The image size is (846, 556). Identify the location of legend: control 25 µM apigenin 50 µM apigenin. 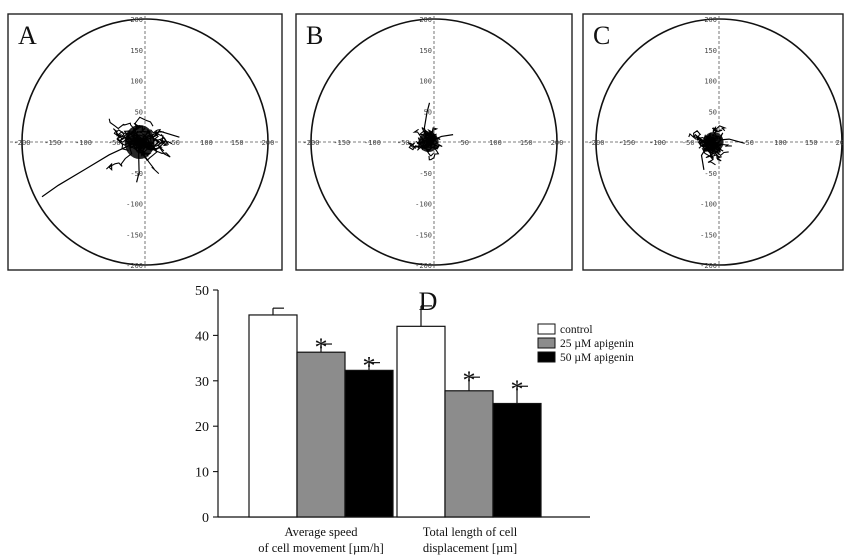
(585, 343).